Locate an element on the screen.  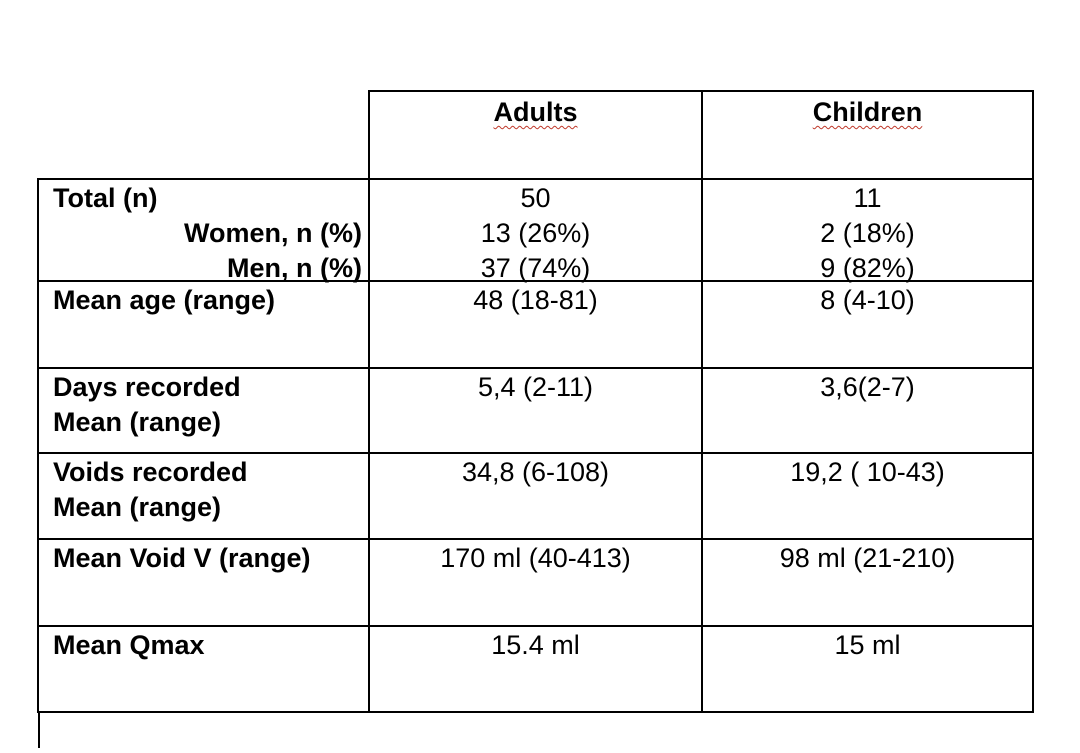
row-children-mean-age: 8 (4-10) is located at coordinates (867, 324).